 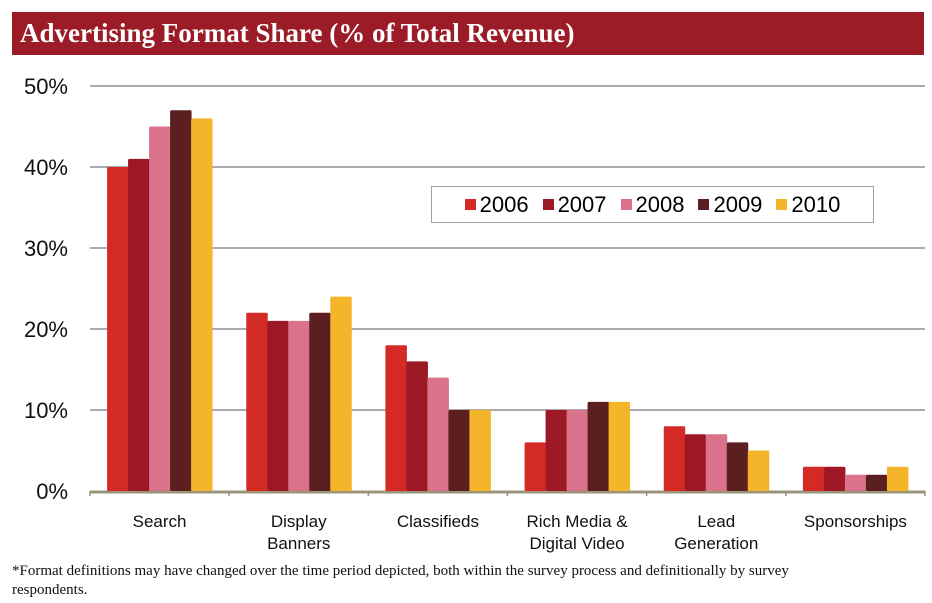 What do you see at coordinates (855, 521) in the screenshot?
I see `x-tick-label: Sponsorships` at bounding box center [855, 521].